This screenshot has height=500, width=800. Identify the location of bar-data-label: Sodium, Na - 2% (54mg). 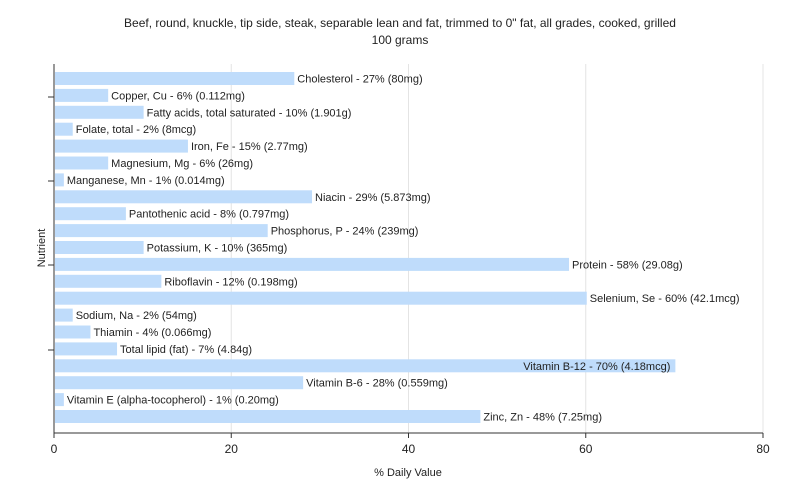
(136, 316).